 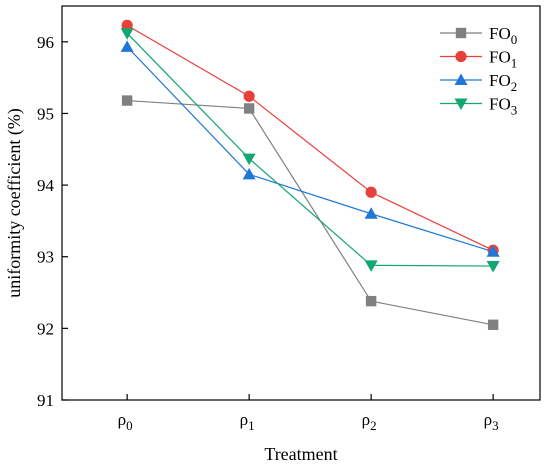 What do you see at coordinates (503, 59) in the screenshot?
I see `legend-label: FO1` at bounding box center [503, 59].